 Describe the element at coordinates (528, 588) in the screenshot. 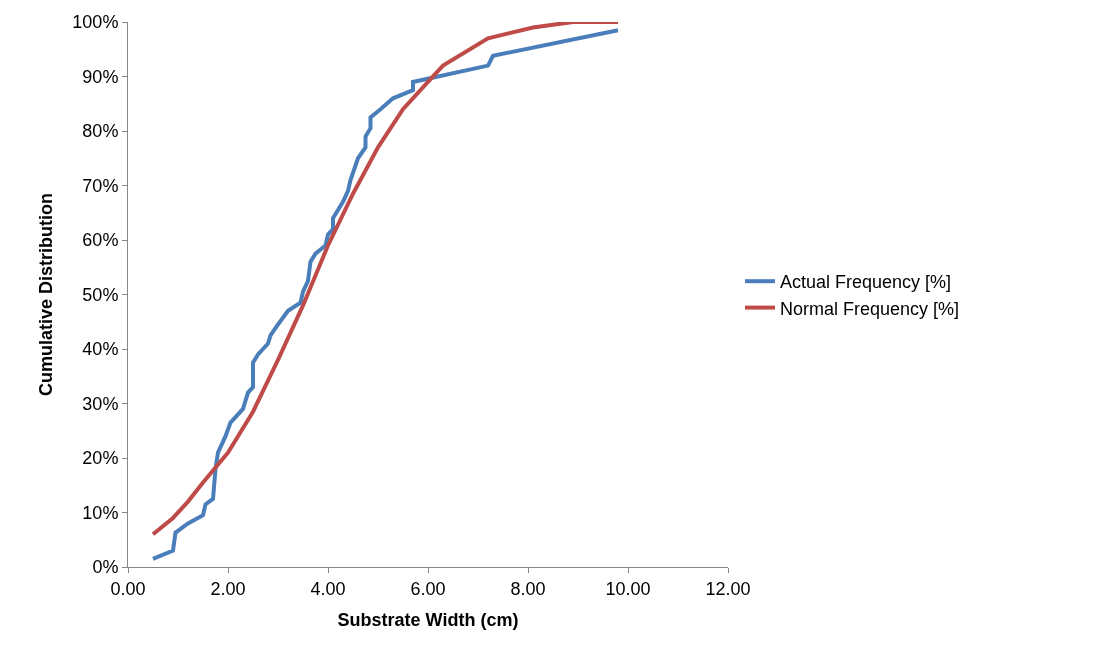

I see `x-tick-label: 8.00` at that location.